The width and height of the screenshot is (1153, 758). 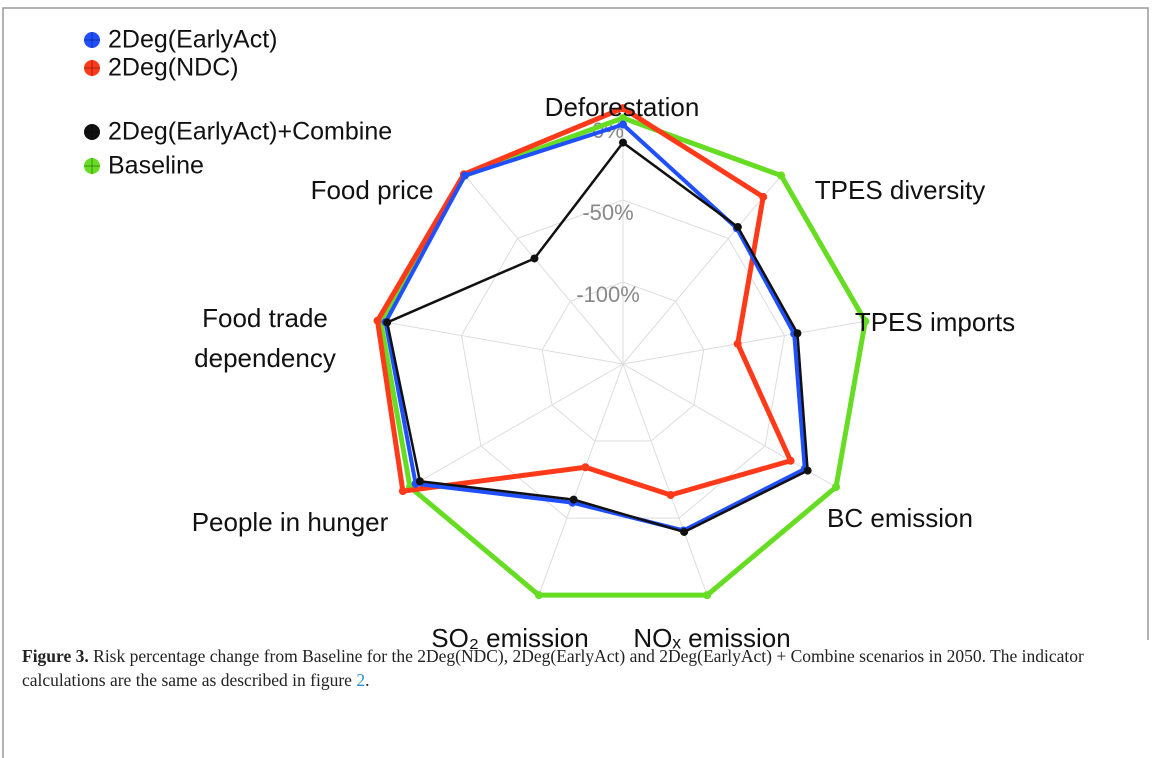 I want to click on axis-label: People in hunger, so click(x=290, y=522).